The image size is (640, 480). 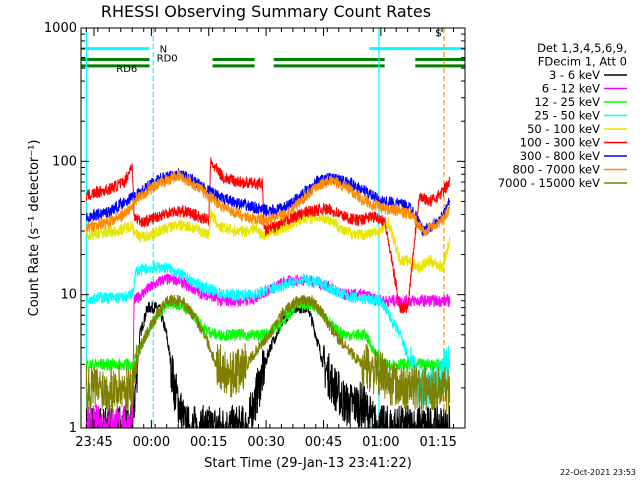 What do you see at coordinates (151, 442) in the screenshot?
I see `x-tick-label-1: 00:00` at bounding box center [151, 442].